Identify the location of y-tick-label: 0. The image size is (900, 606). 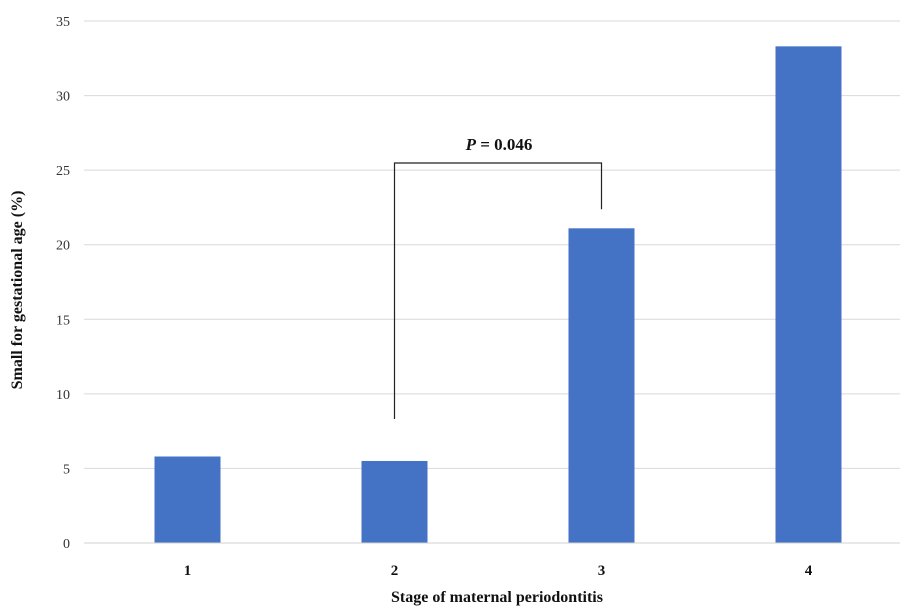
(66, 544).